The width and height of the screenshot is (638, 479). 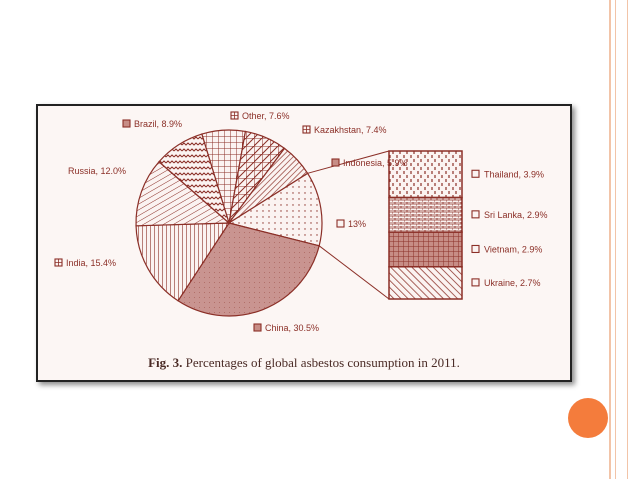 What do you see at coordinates (350, 130) in the screenshot?
I see `slice-label-kazakhstan: Kazakhstan, 7.4%` at bounding box center [350, 130].